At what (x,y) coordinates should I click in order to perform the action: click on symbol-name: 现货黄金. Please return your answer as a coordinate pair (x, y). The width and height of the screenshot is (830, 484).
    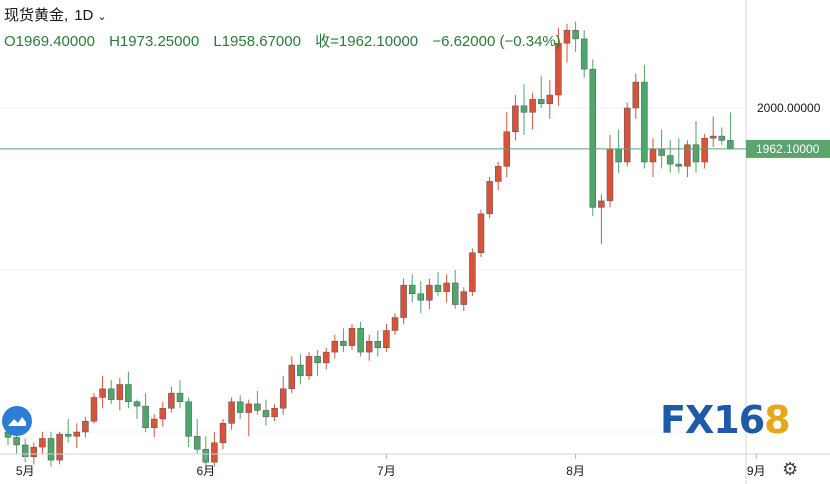
    Looking at the image, I should click on (34, 15).